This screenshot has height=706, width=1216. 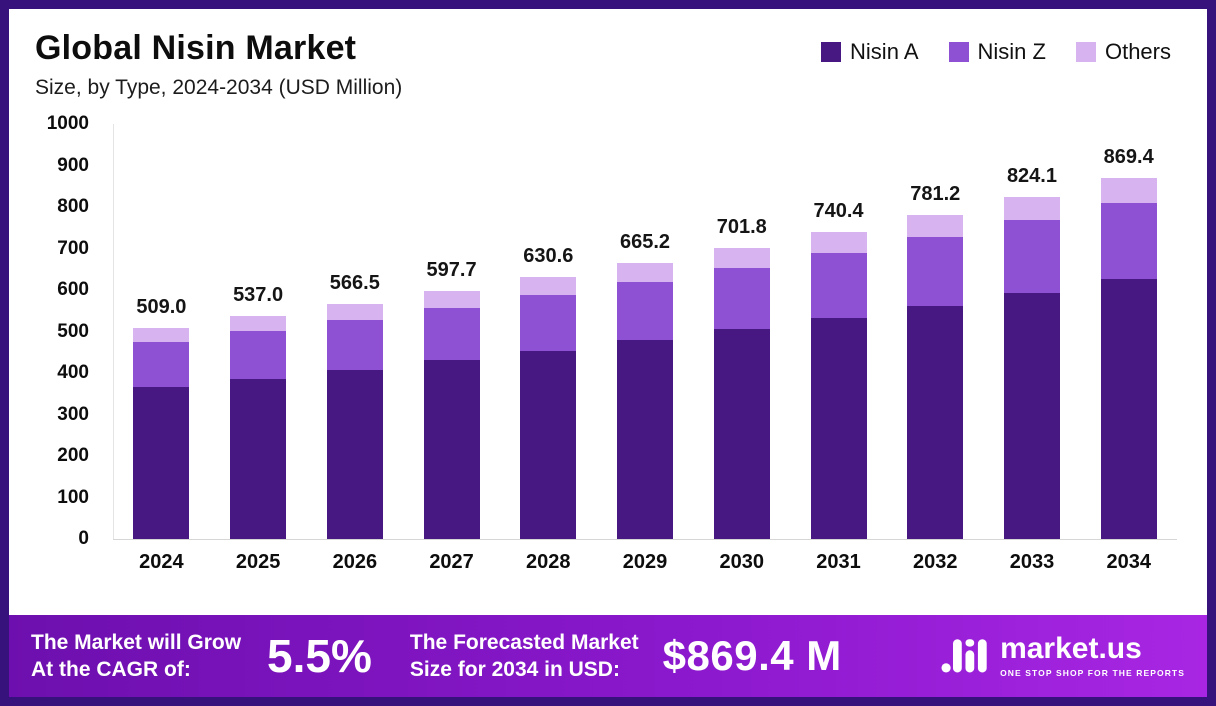 I want to click on bar-group: 701.8 2030, so click(x=741, y=354).